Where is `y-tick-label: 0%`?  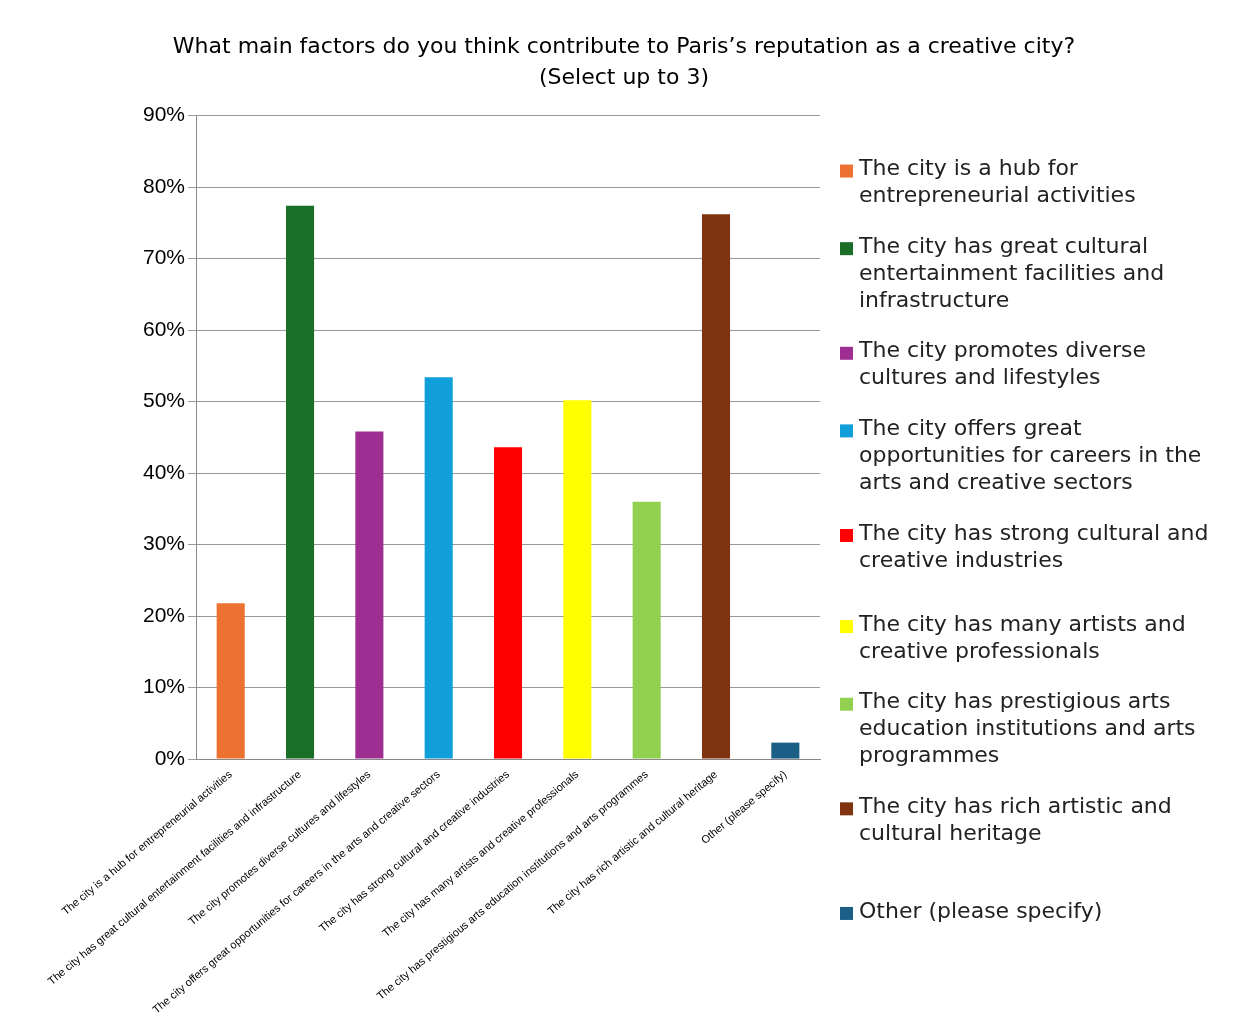 y-tick-label: 0% is located at coordinates (170, 757).